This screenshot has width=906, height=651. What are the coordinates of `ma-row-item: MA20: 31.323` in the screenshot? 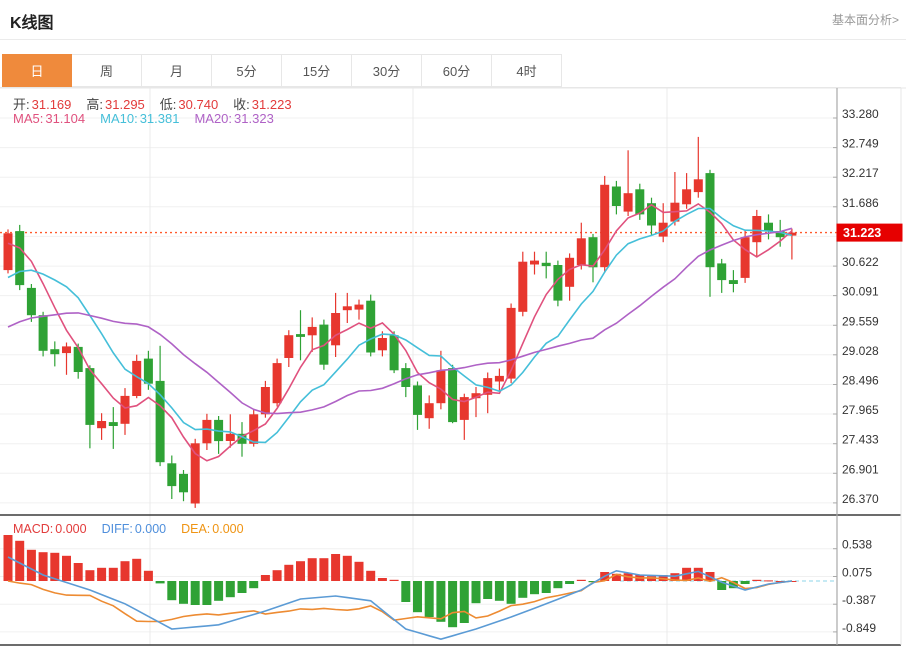 It's located at (234, 118).